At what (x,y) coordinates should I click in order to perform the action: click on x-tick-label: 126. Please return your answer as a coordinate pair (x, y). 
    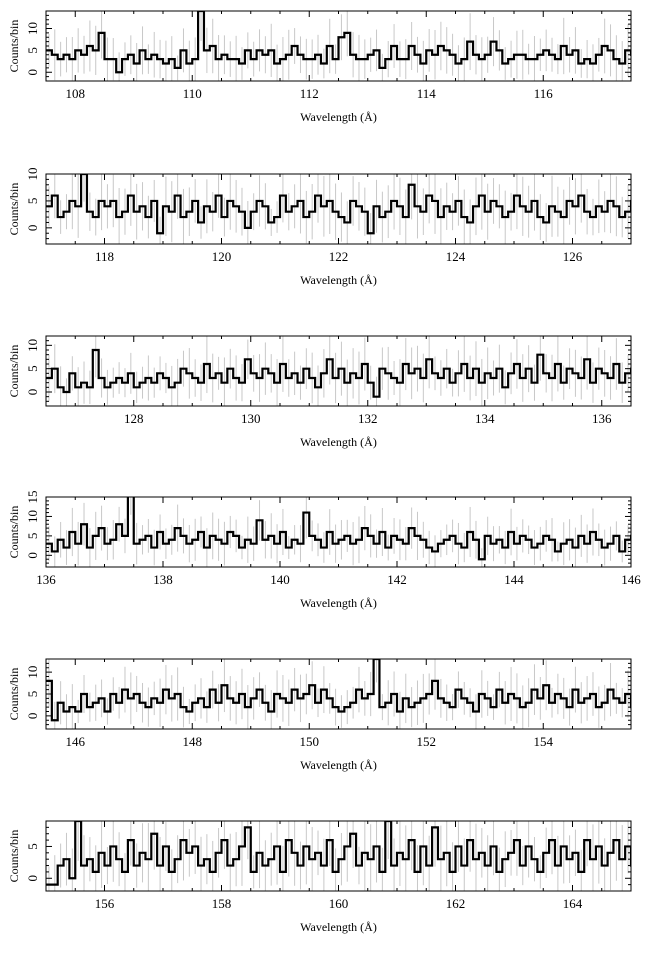
    Looking at the image, I should click on (573, 256).